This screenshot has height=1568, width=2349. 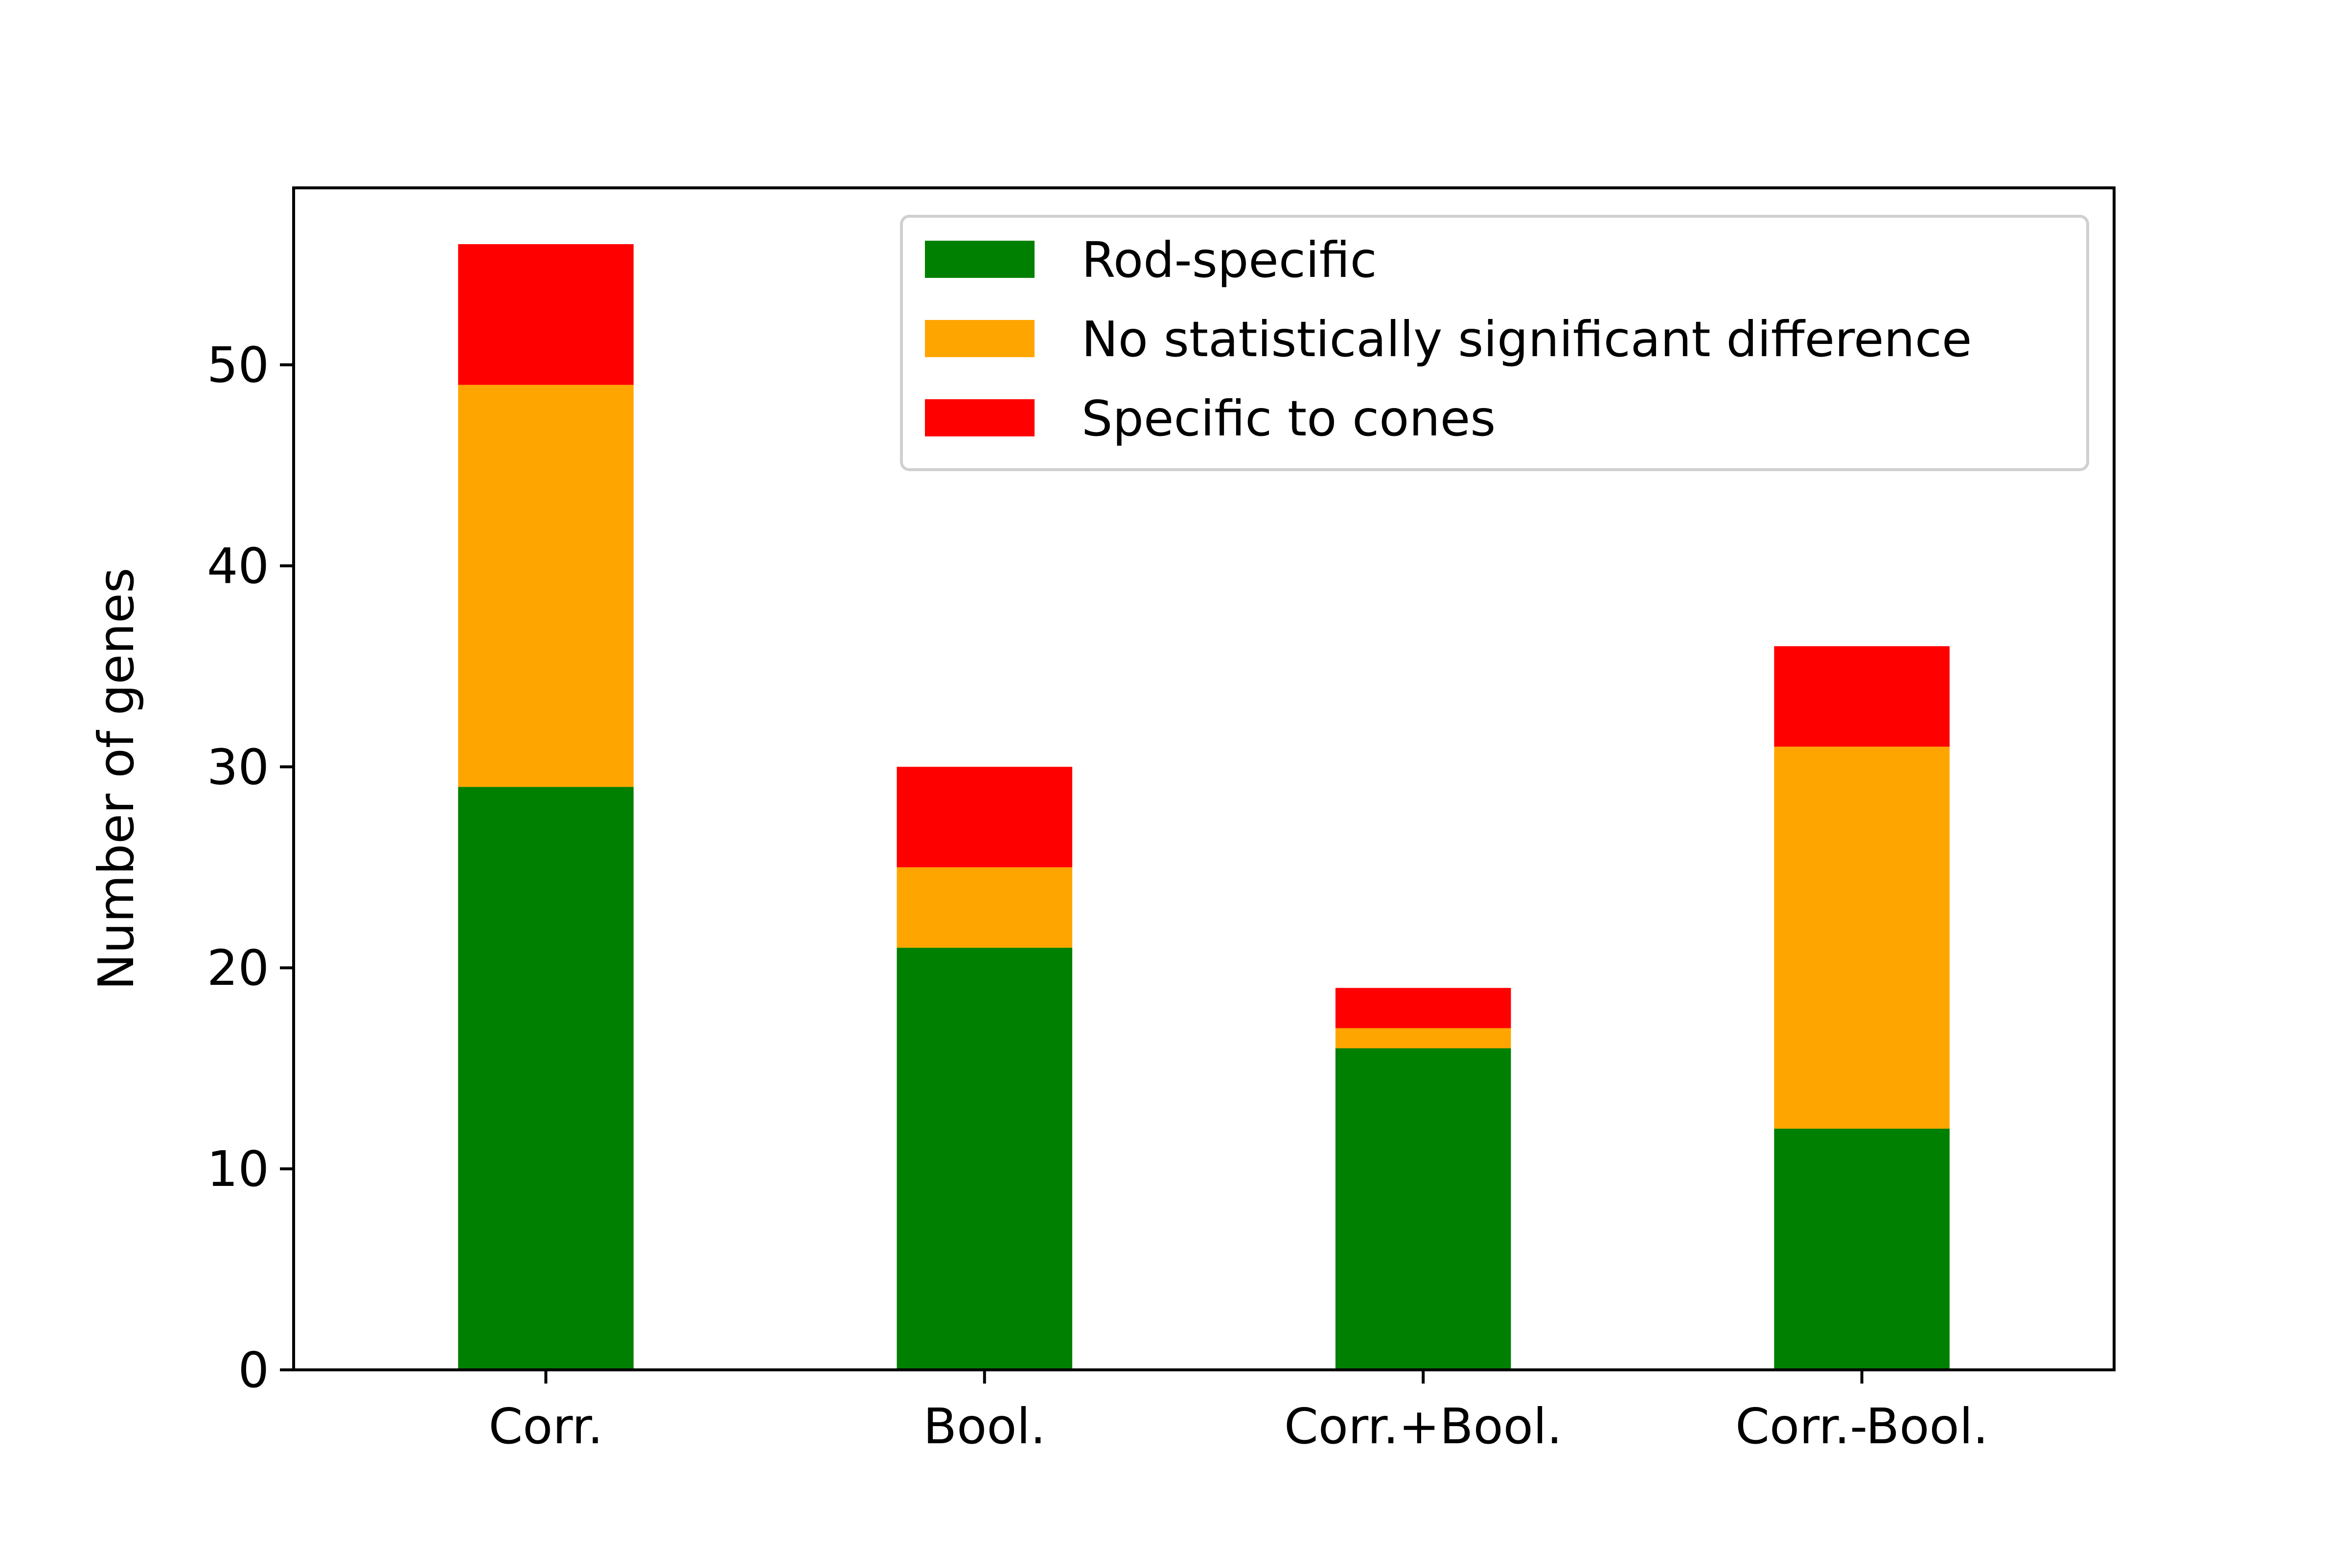 What do you see at coordinates (238, 365) in the screenshot?
I see `y-tick-label: 50` at bounding box center [238, 365].